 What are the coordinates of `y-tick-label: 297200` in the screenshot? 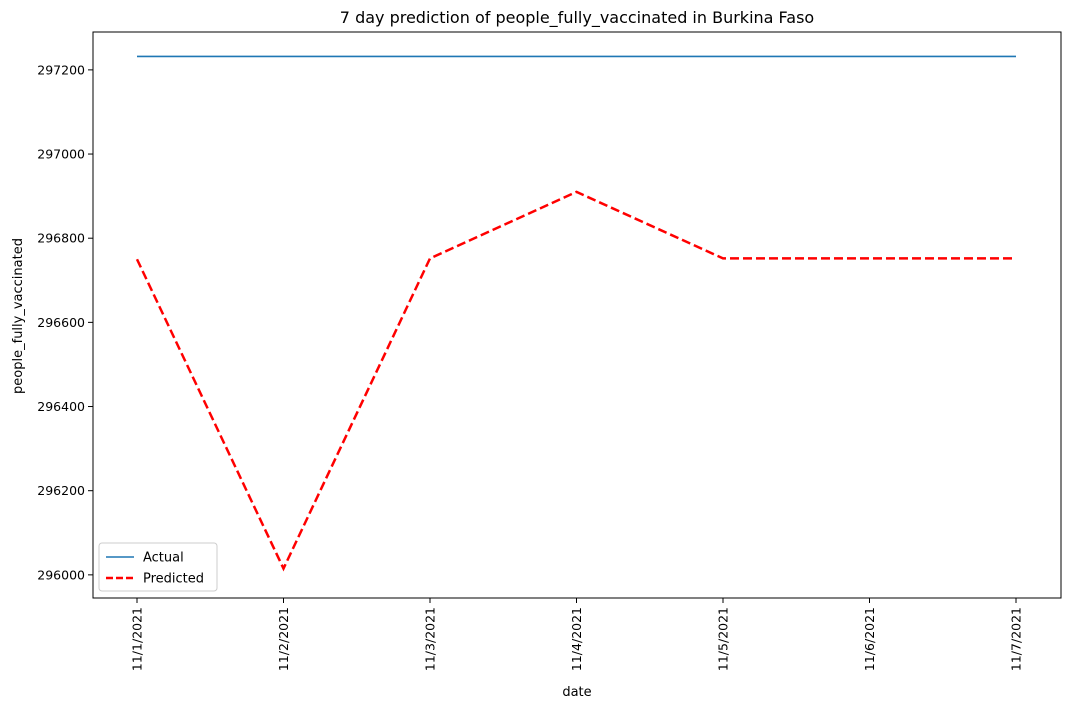 It's located at (61, 69).